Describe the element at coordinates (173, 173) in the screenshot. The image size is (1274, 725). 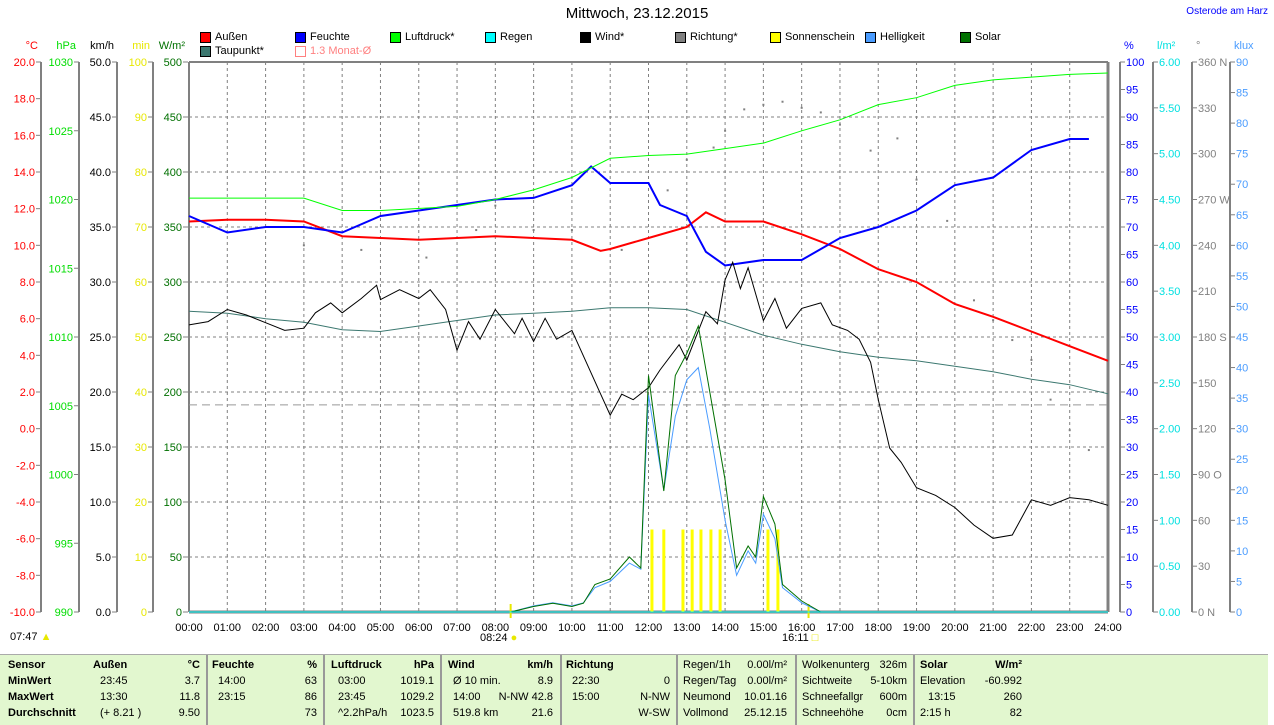
I see `axis-tick-label: 400` at that location.